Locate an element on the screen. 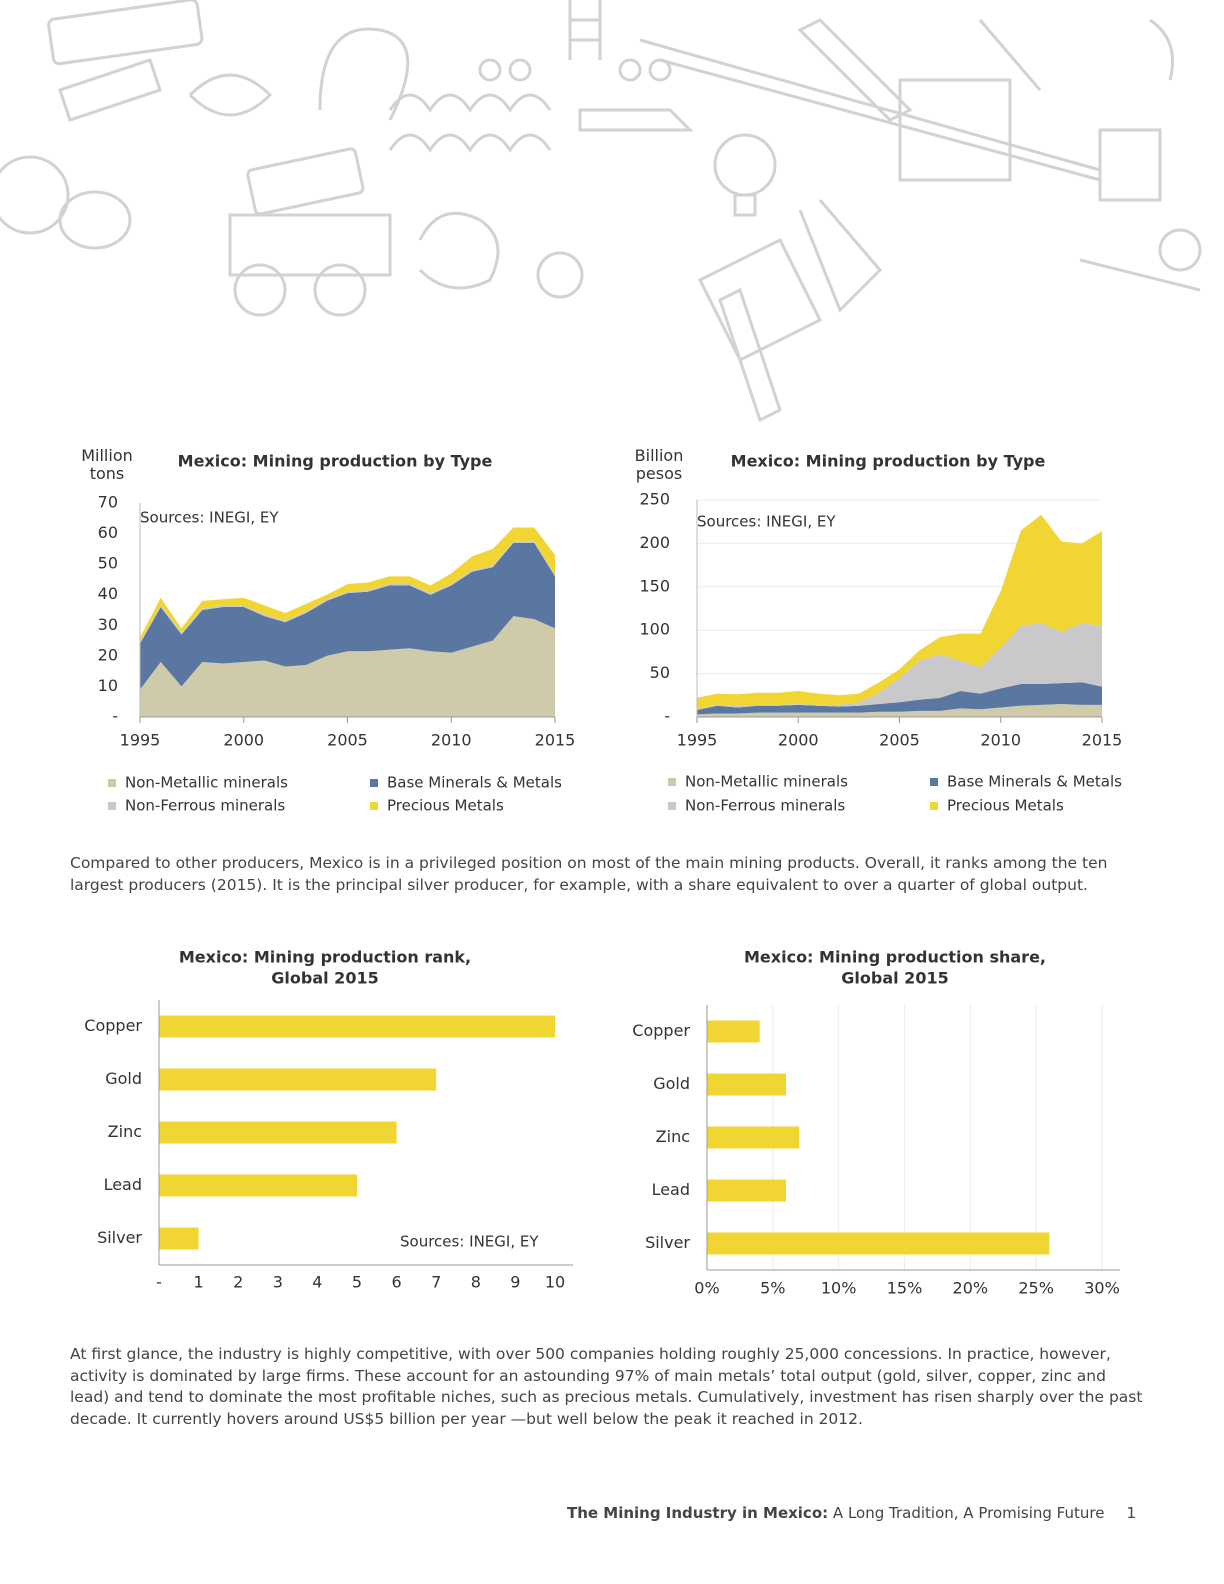  x-tick-label: - is located at coordinates (159, 1282).